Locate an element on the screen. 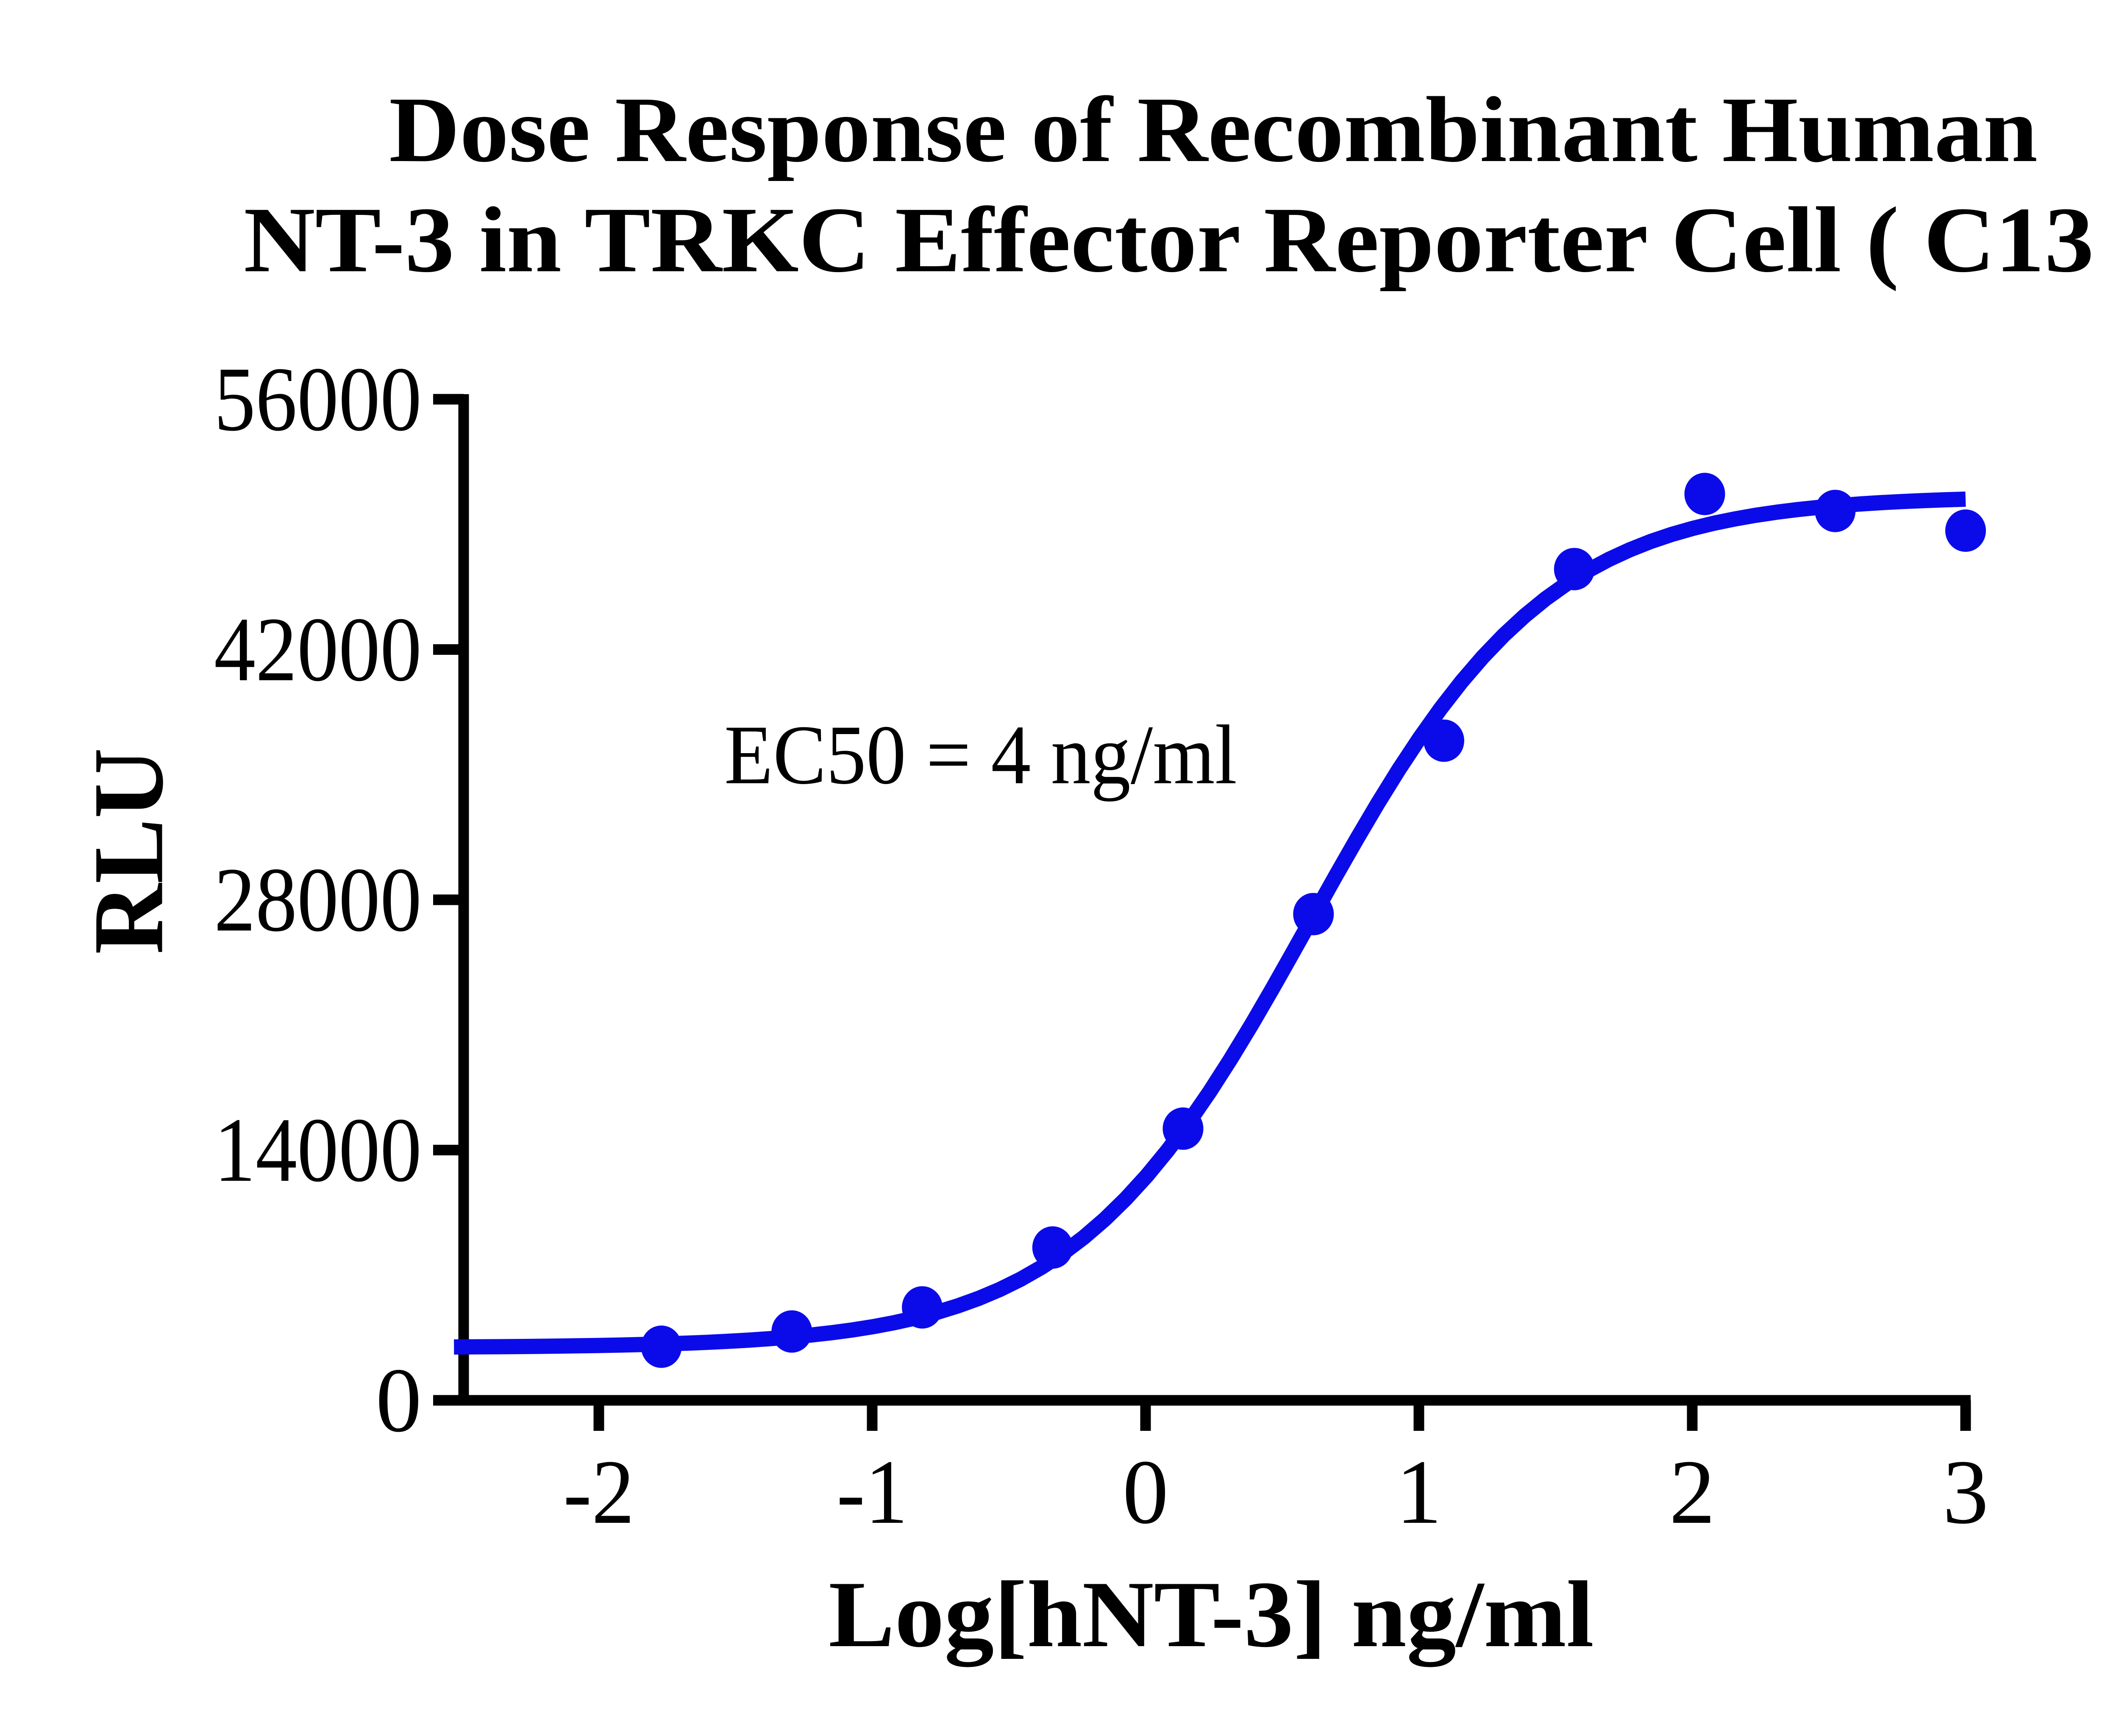 The image size is (2119, 1736). svg-text: 28000 is located at coordinates (318, 900).